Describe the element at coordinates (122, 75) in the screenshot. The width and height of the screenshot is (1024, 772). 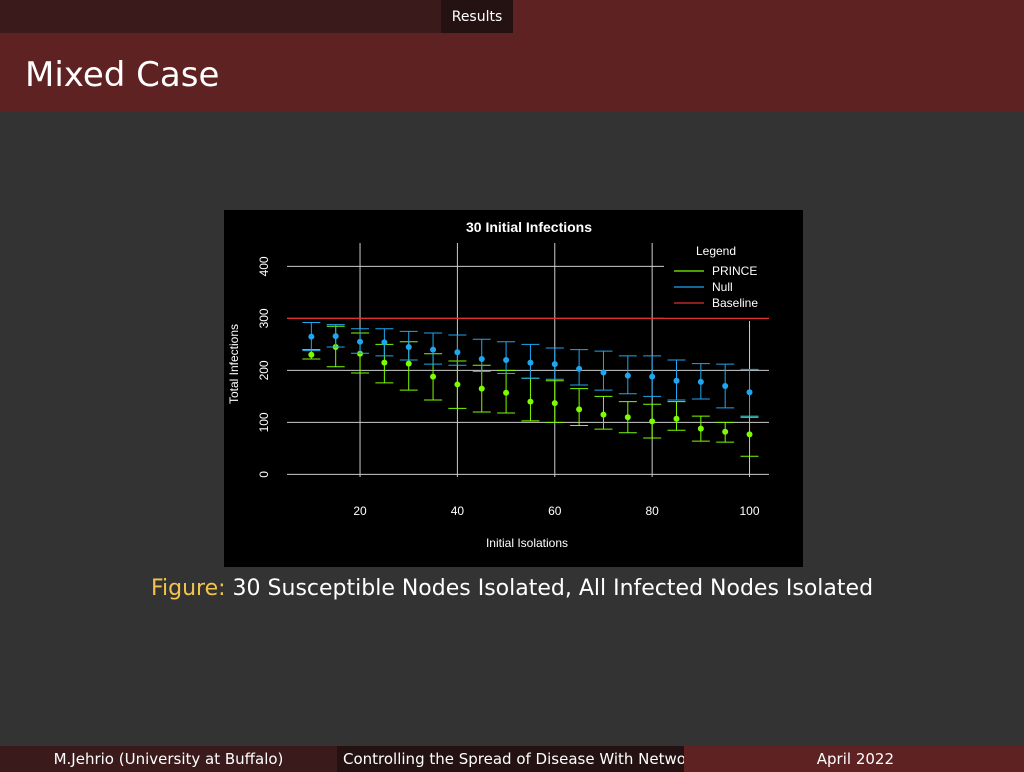
I see `page-title: Mixed Case` at that location.